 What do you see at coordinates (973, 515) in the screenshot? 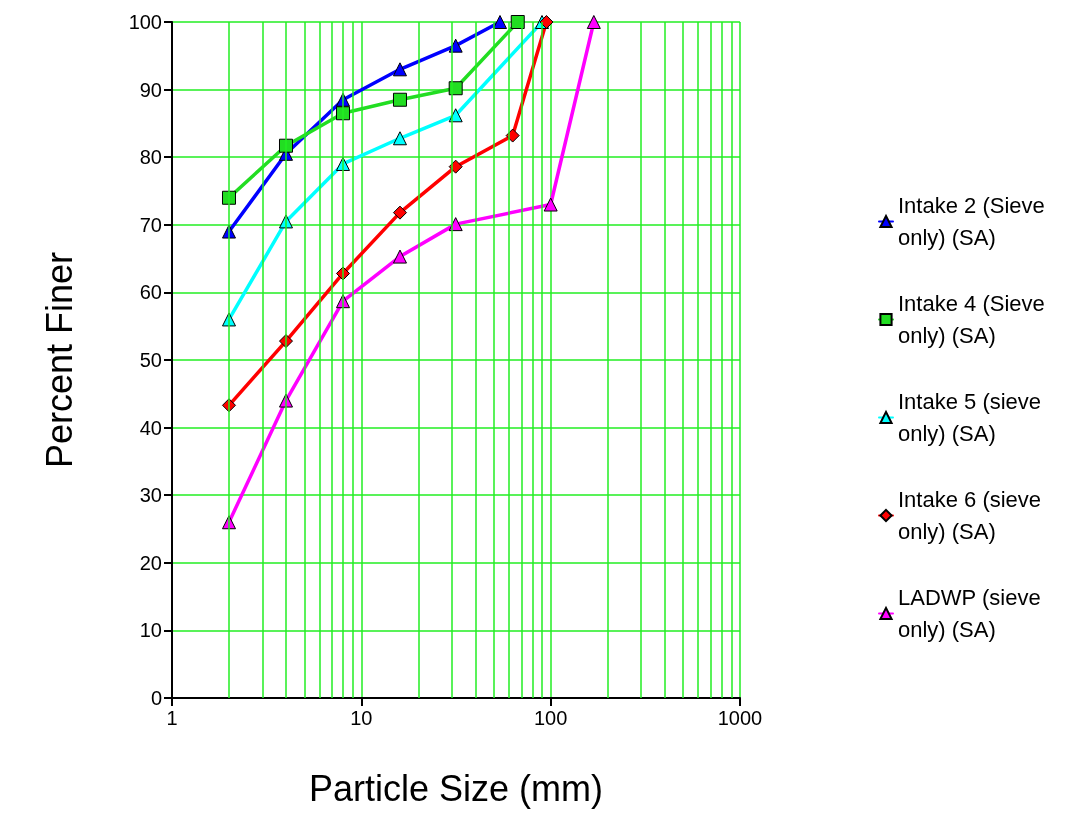
I see `legend-label: Intake 6 (sieve only) (SA)` at bounding box center [973, 515].